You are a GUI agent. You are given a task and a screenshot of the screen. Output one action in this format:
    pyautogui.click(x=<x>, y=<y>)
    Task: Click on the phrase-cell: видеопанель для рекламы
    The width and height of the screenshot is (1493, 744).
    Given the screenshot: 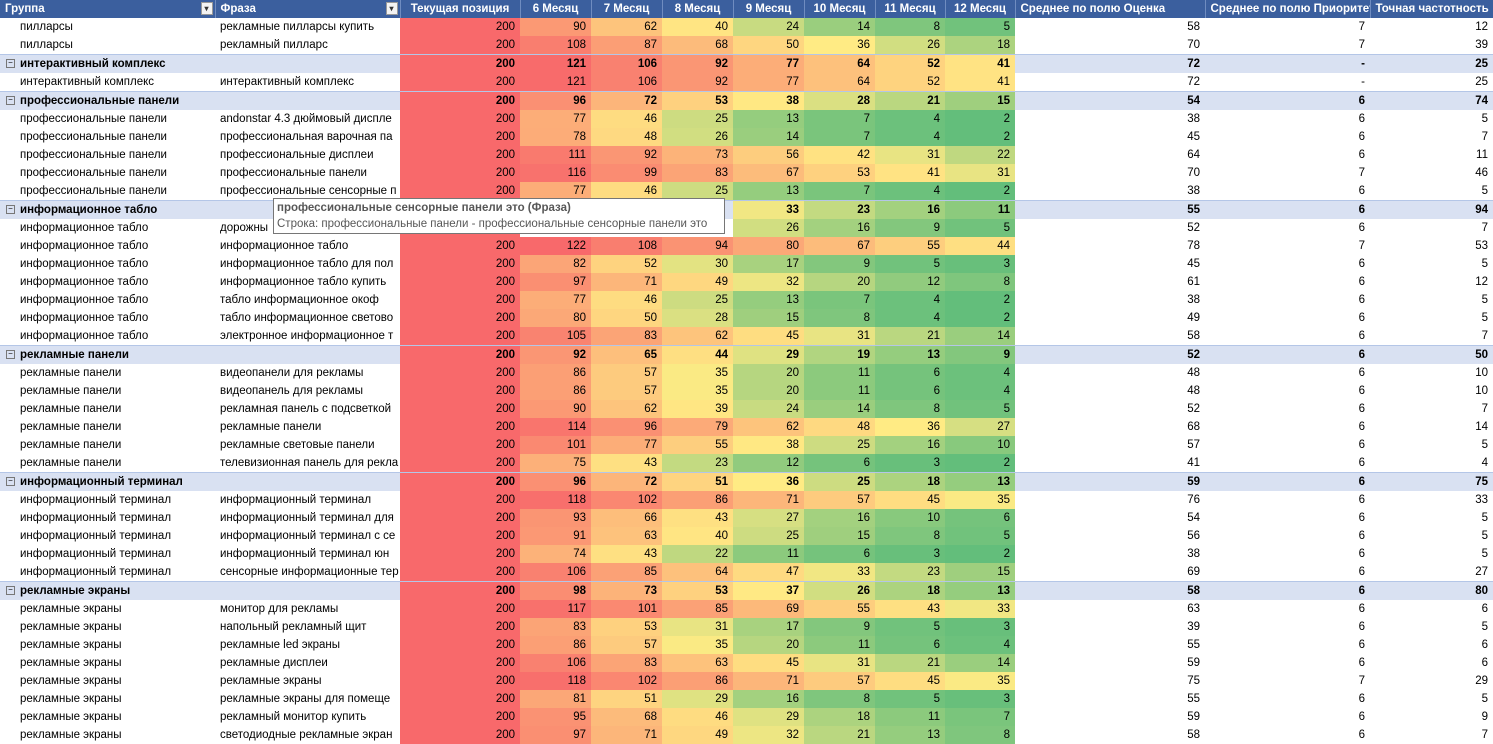 What is the action you would take?
    pyautogui.click(x=291, y=391)
    